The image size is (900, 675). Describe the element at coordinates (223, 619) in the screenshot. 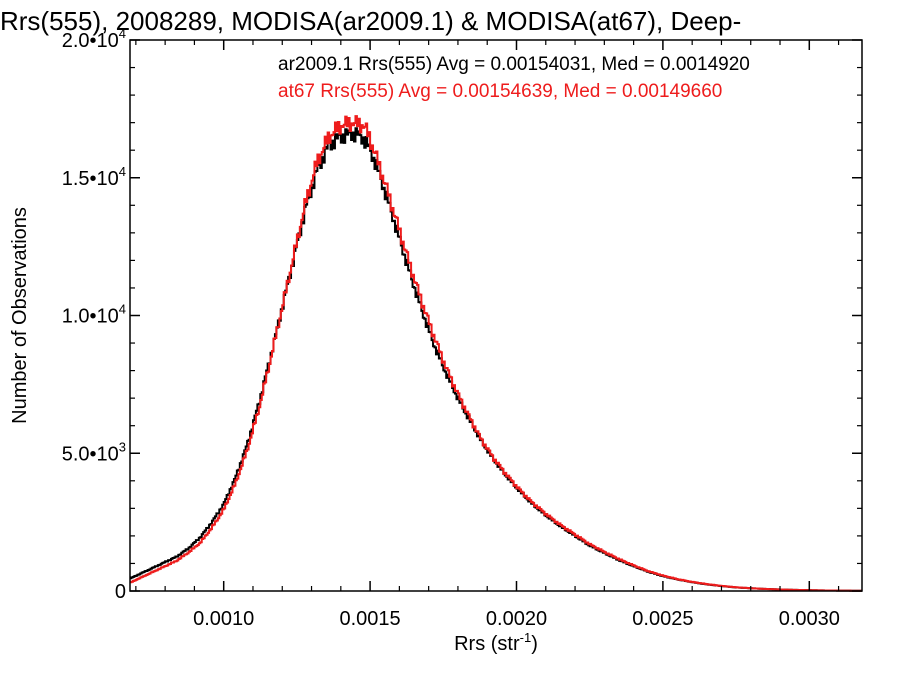

I see `x-tick-label: 0.0010` at that location.